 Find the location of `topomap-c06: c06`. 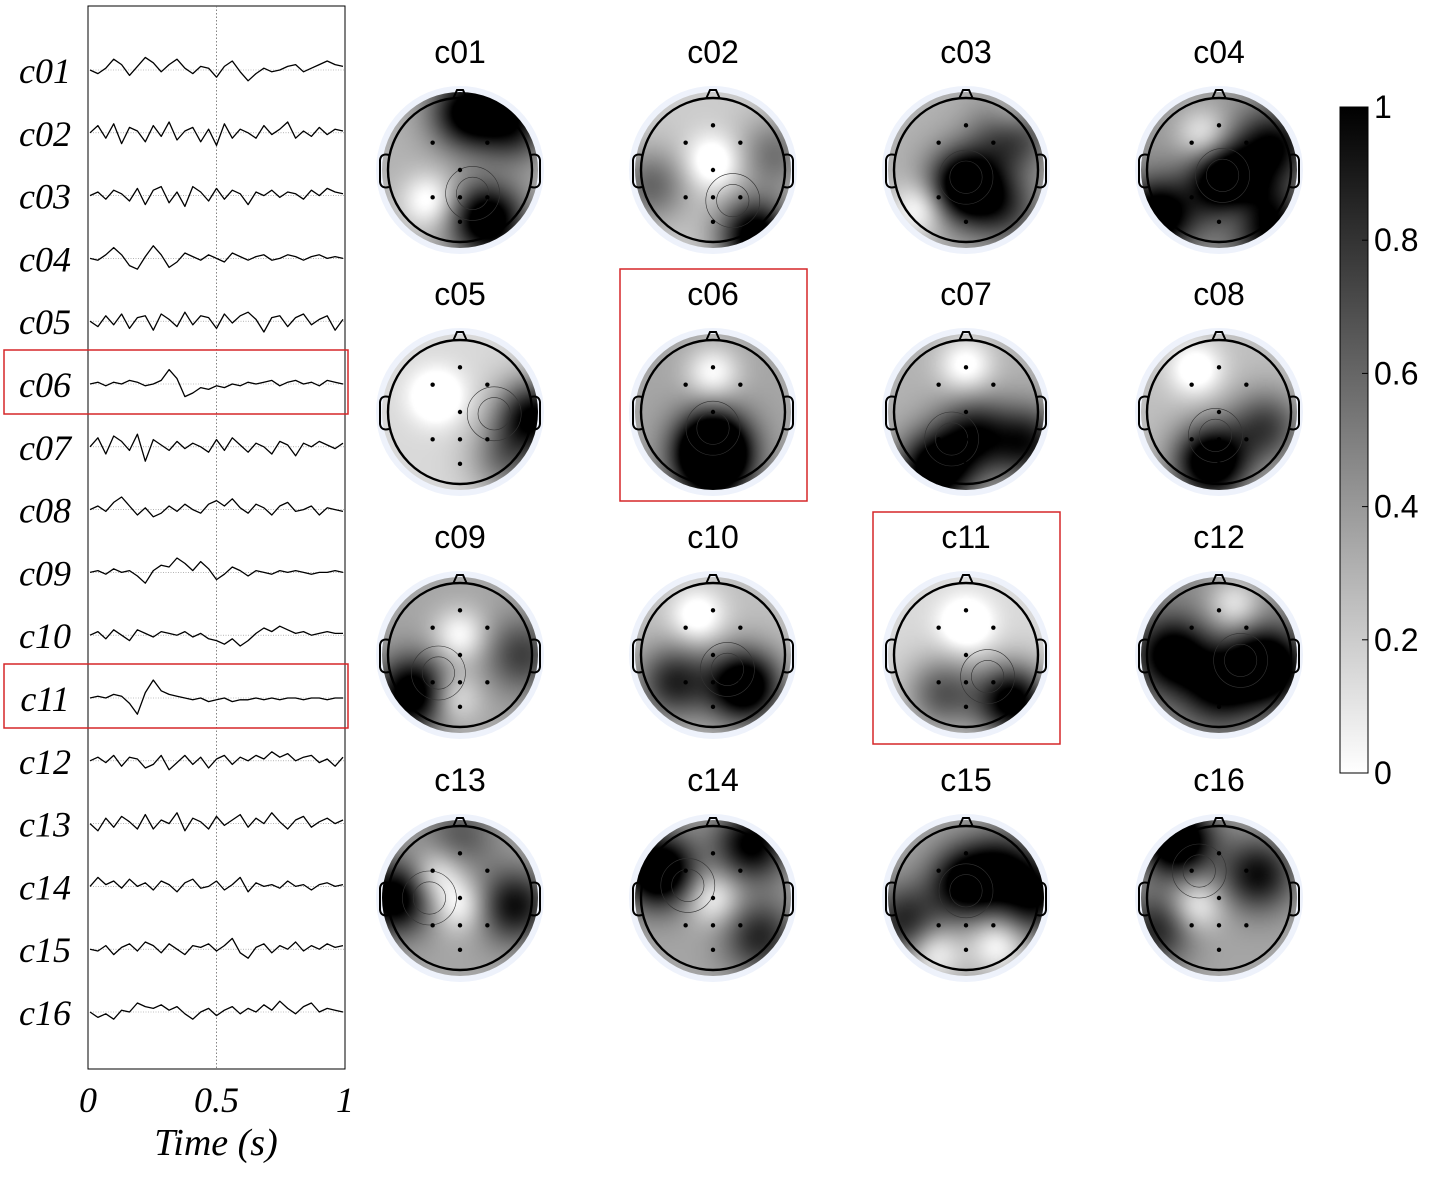

topomap-c06: c06 is located at coordinates (713, 385).